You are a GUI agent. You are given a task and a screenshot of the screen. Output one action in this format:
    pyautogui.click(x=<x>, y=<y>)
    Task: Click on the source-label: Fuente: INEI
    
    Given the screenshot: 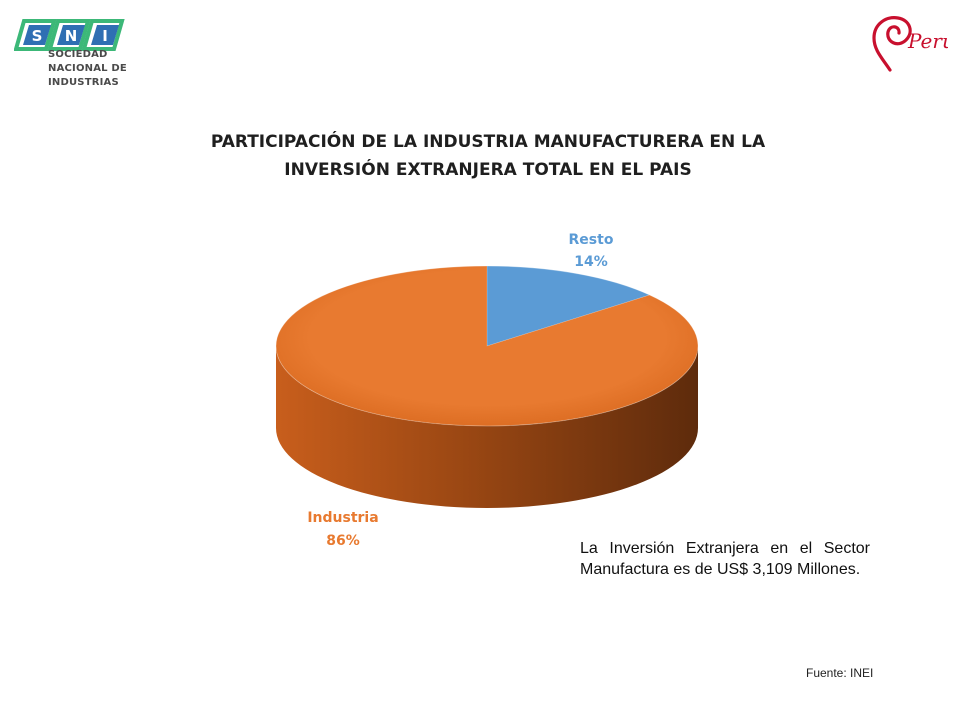 What is the action you would take?
    pyautogui.click(x=840, y=673)
    